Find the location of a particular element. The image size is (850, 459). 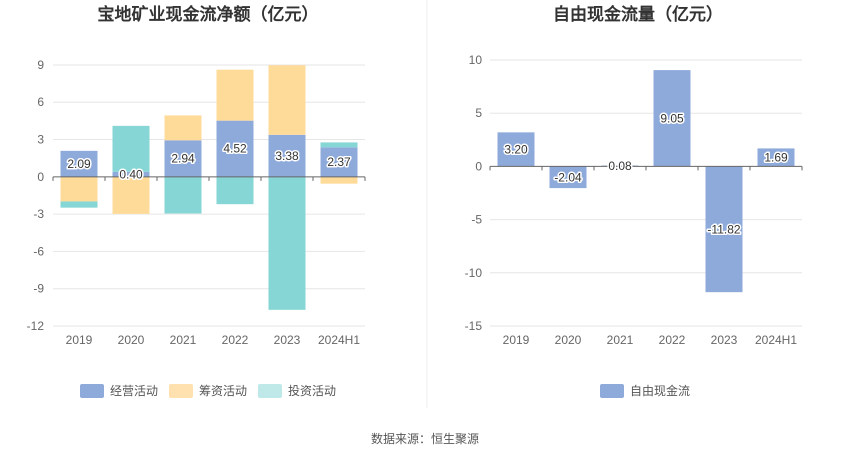

data-label: 3.38 is located at coordinates (287, 156).